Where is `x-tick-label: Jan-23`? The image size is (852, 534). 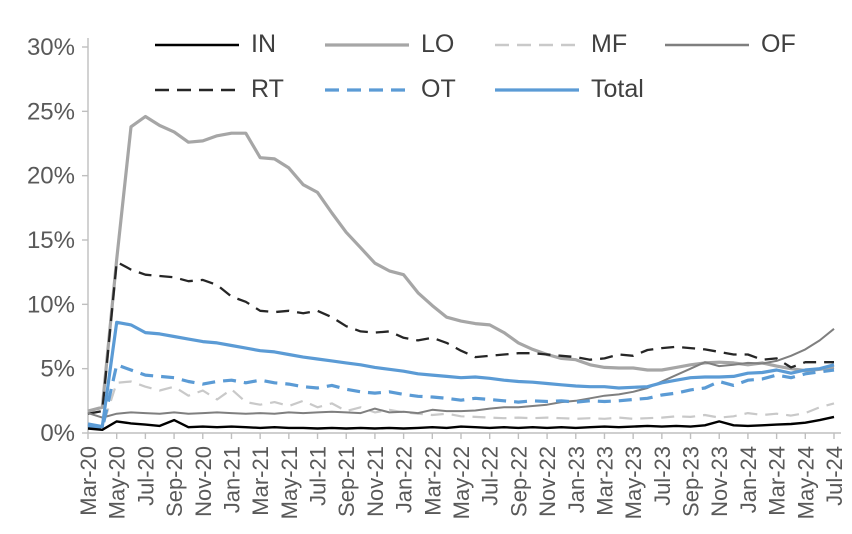 x-tick-label: Jan-23 is located at coordinates (576, 479).